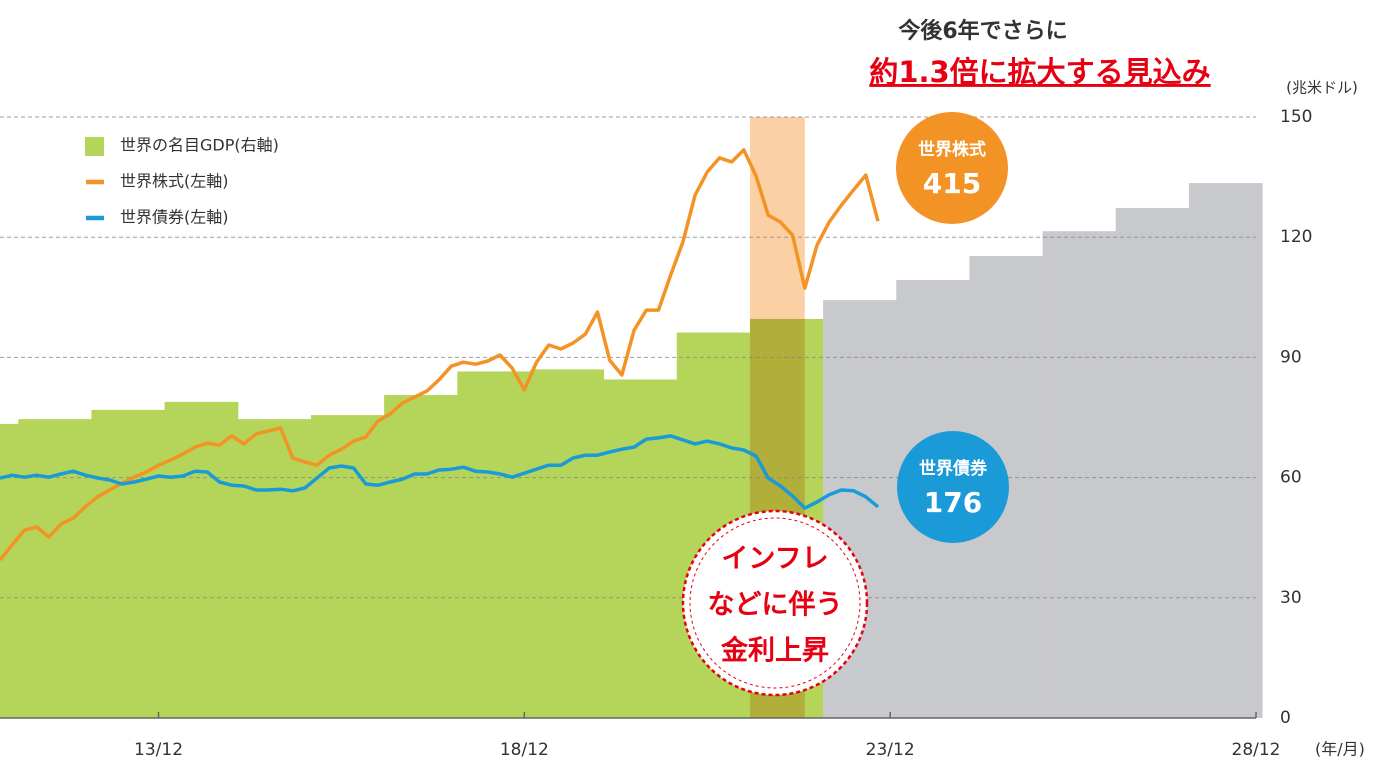  I want to click on annotation-circle-inner, so click(775, 603).